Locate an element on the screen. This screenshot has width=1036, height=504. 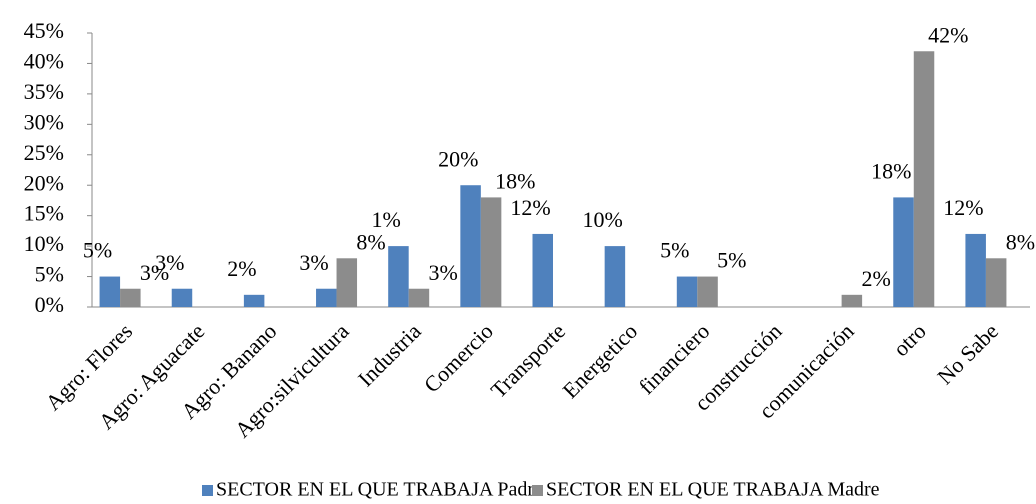
y-tick-label: 0% is located at coordinates (49, 304).